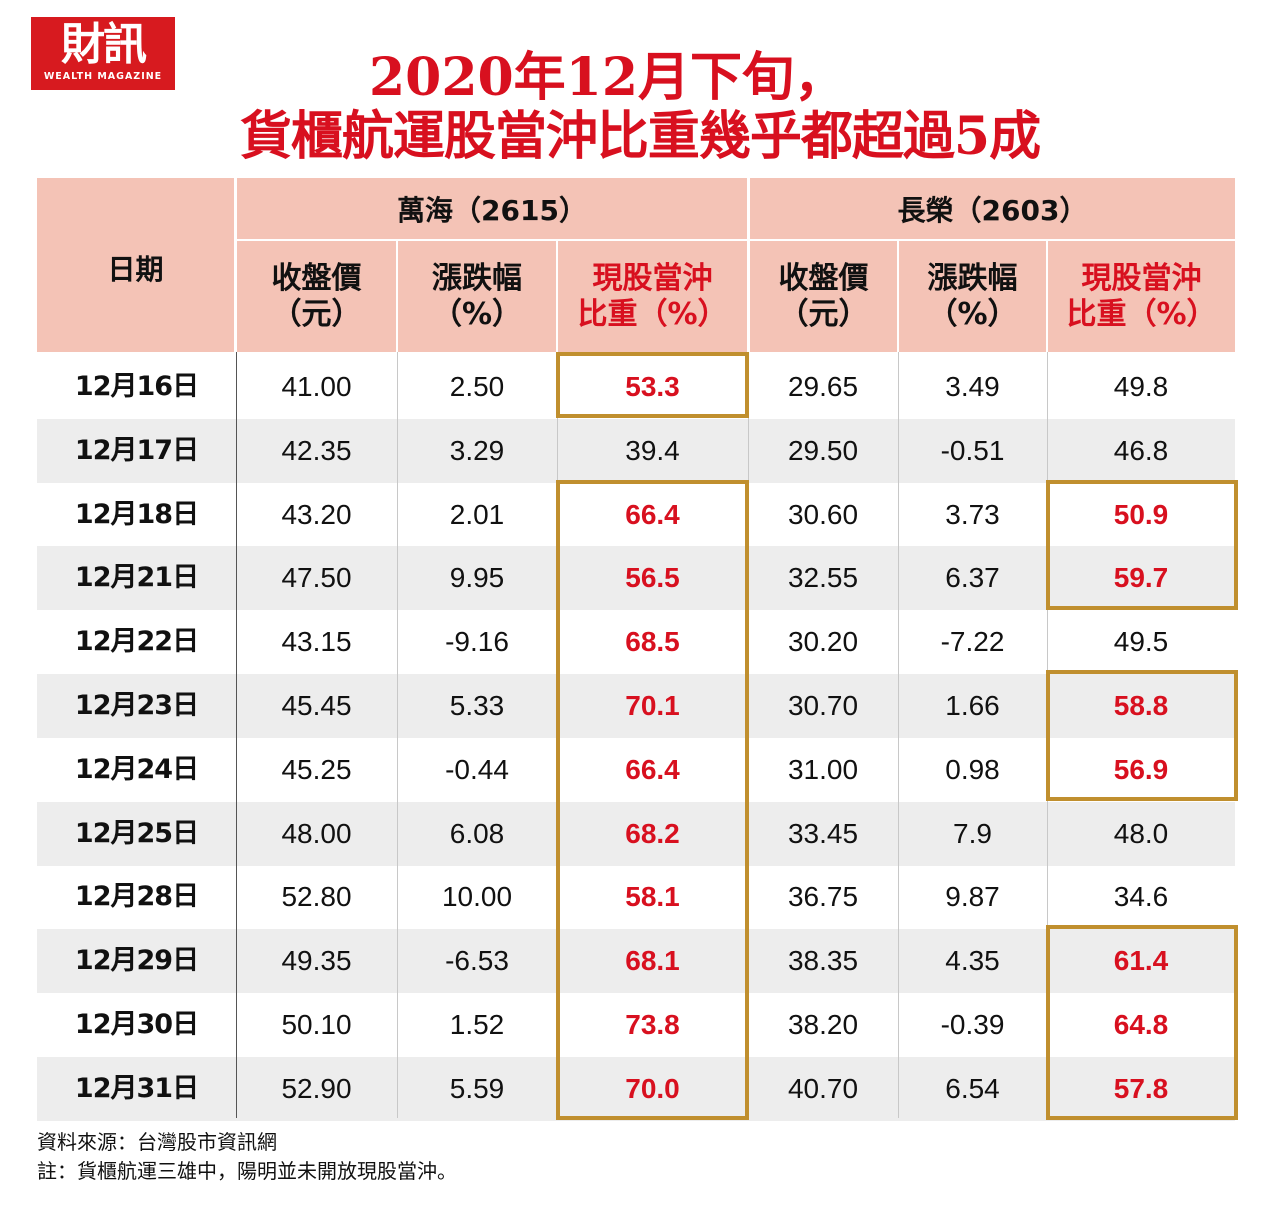  What do you see at coordinates (1141, 514) in the screenshot?
I see `cell-em-ratio: 50.9` at bounding box center [1141, 514].